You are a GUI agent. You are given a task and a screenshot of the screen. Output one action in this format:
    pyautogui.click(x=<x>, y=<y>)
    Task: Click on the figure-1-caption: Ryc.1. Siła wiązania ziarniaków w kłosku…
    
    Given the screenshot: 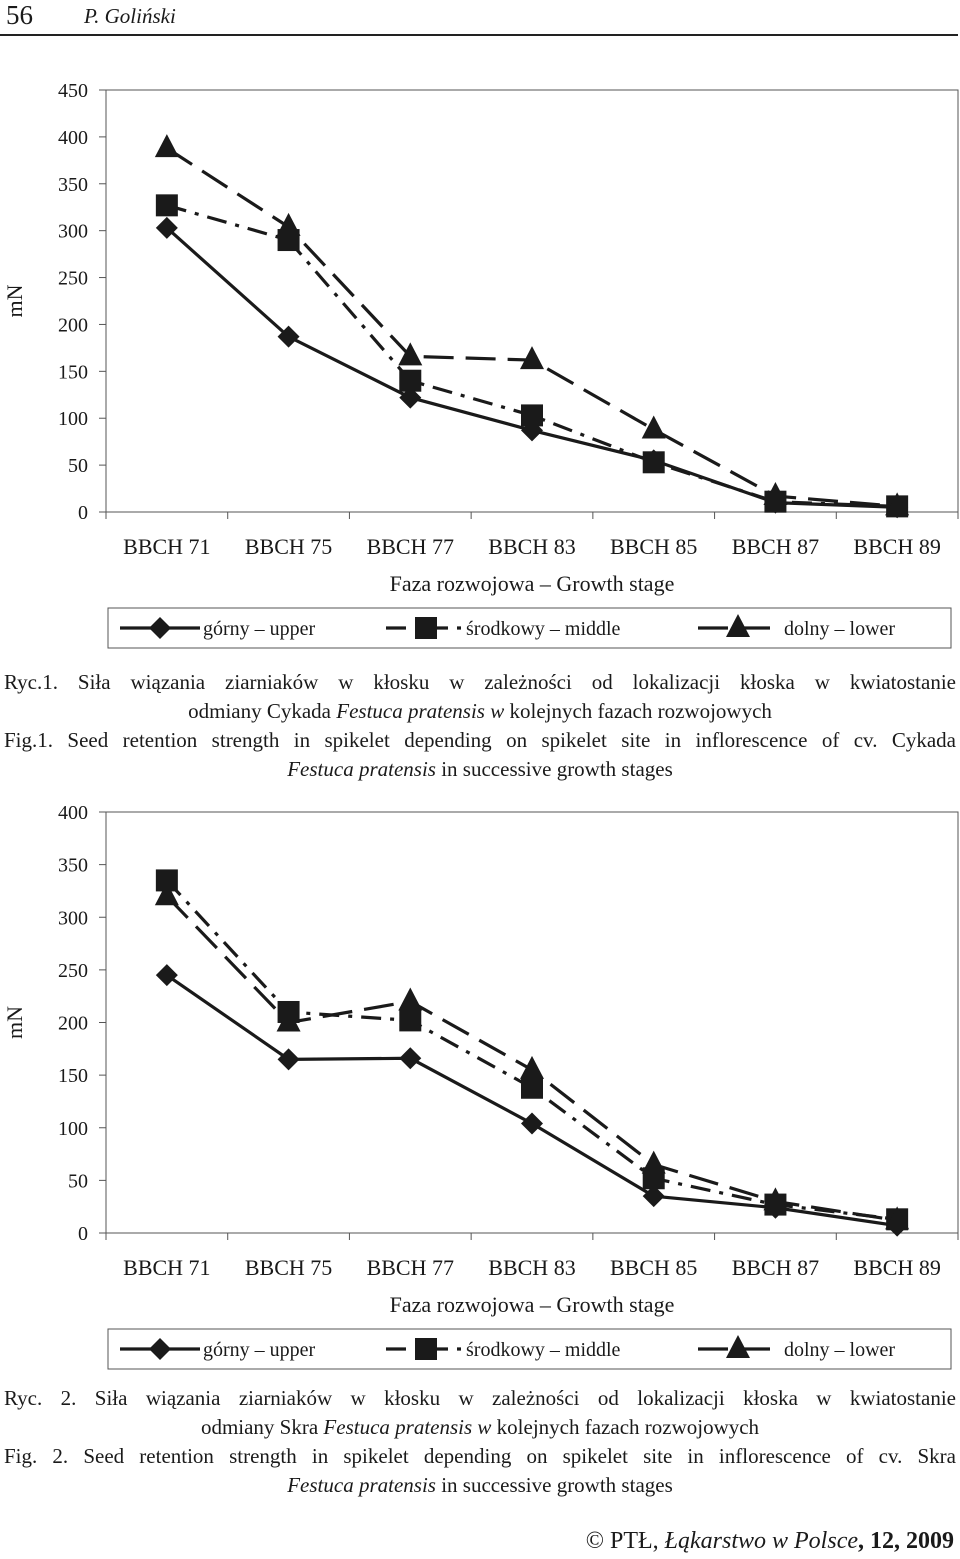 What is the action you would take?
    pyautogui.click(x=480, y=726)
    